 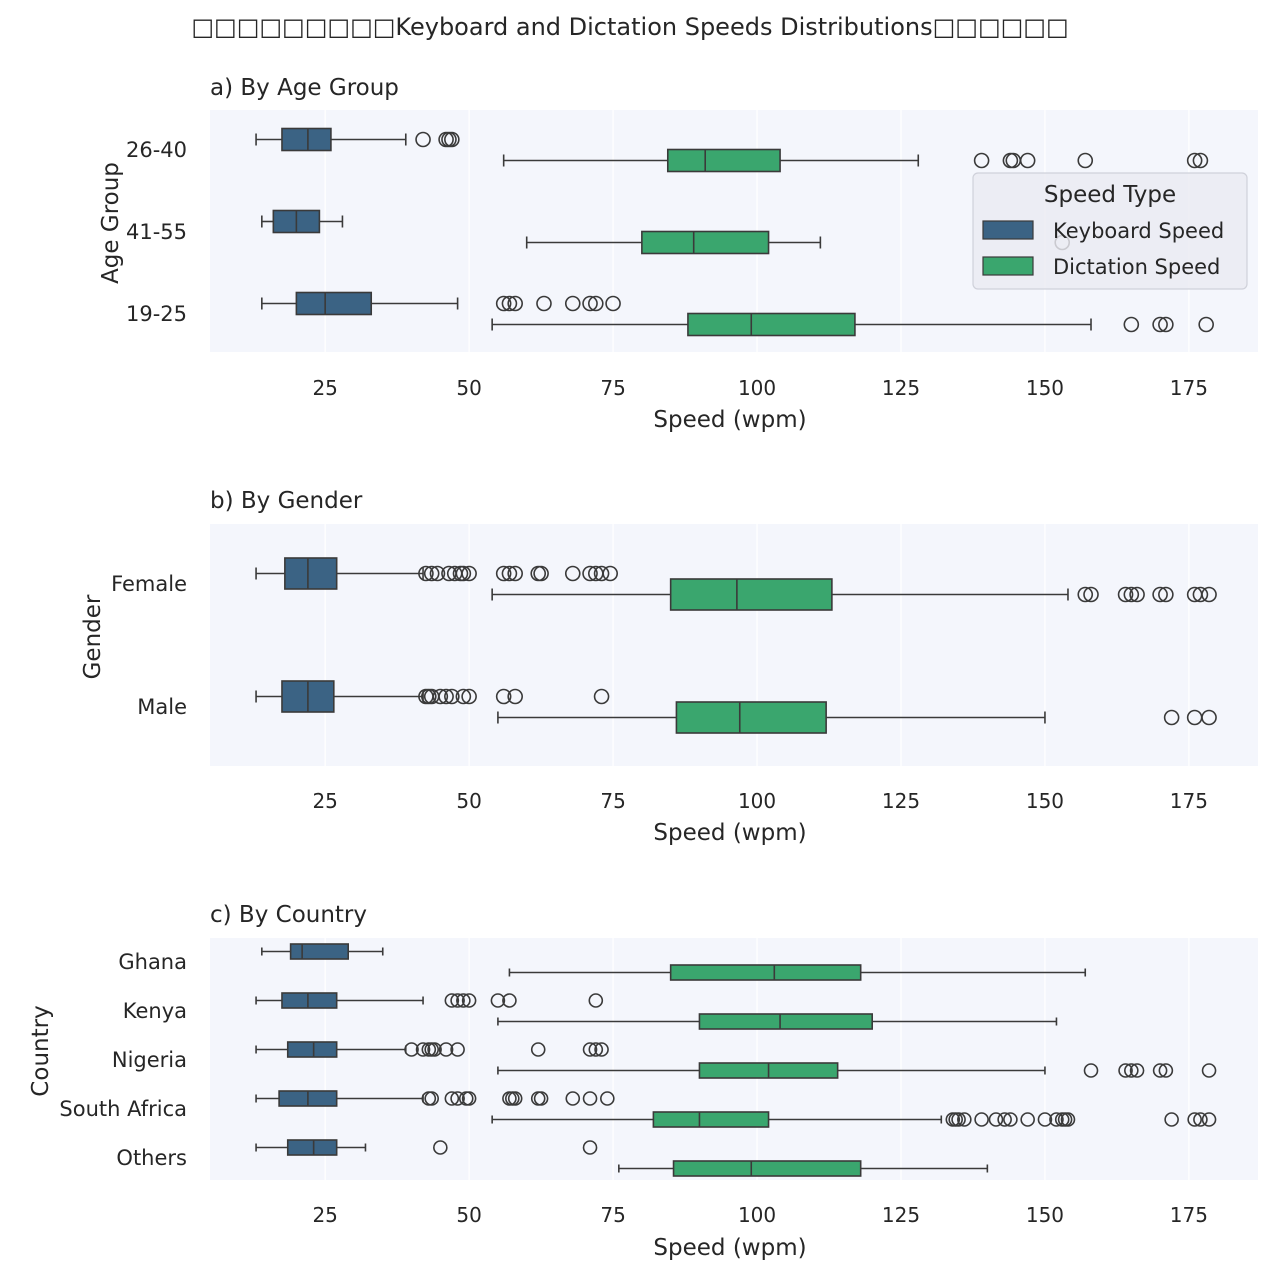 I want to click on x-tick-label: 125, so click(x=901, y=1215).